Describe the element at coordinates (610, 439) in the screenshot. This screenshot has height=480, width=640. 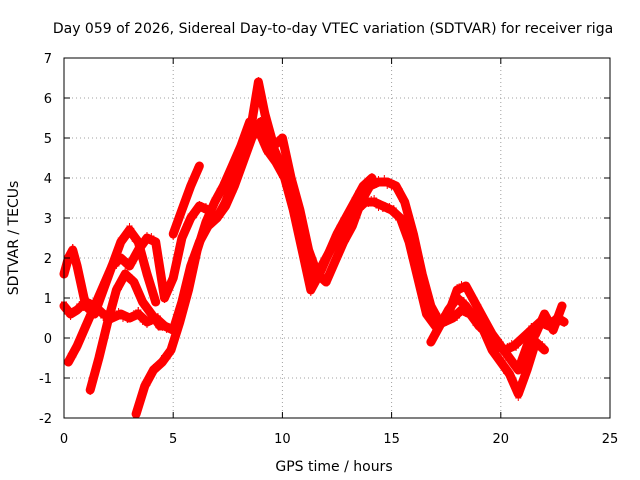
I see `x-tick-label: 25` at that location.